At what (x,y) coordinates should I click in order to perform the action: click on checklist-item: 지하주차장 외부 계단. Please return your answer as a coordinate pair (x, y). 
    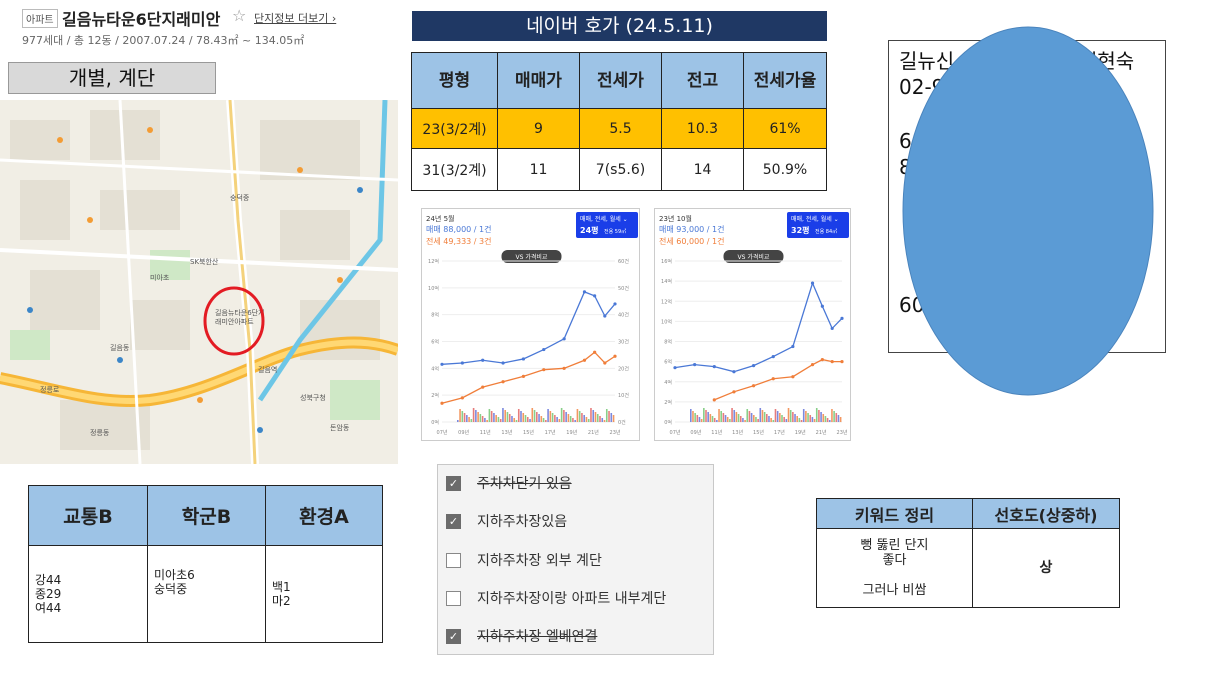
    Looking at the image, I should click on (524, 560).